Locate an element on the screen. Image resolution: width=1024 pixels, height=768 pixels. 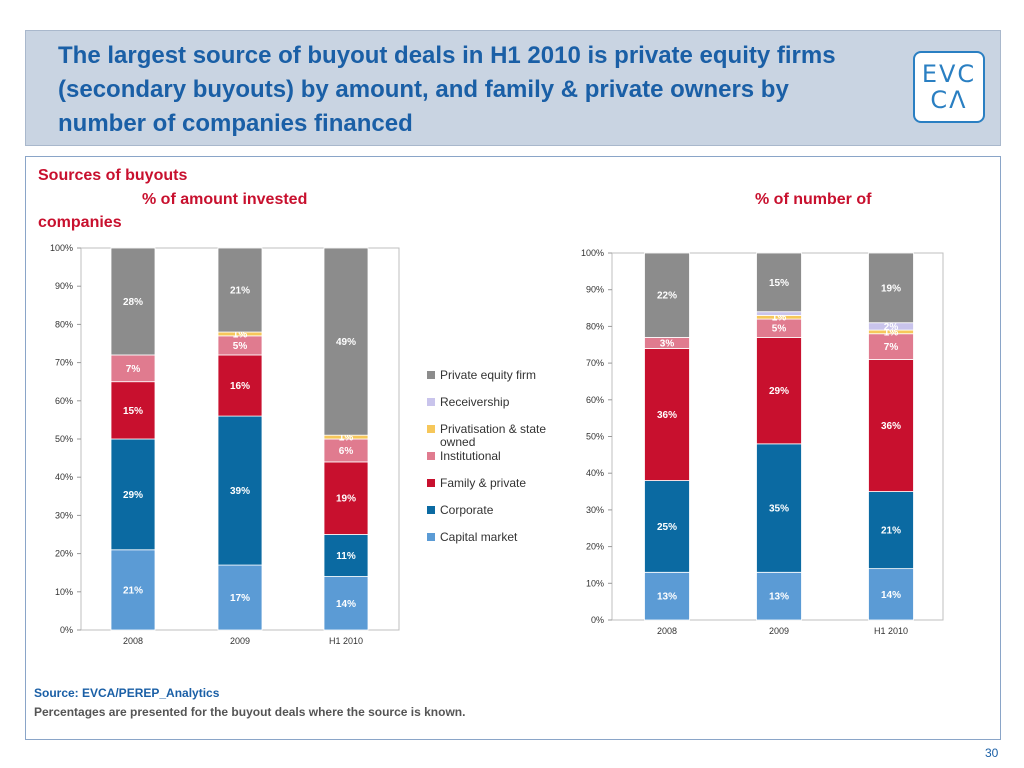
count-y-tick-label: 100% is located at coordinates (592, 253).